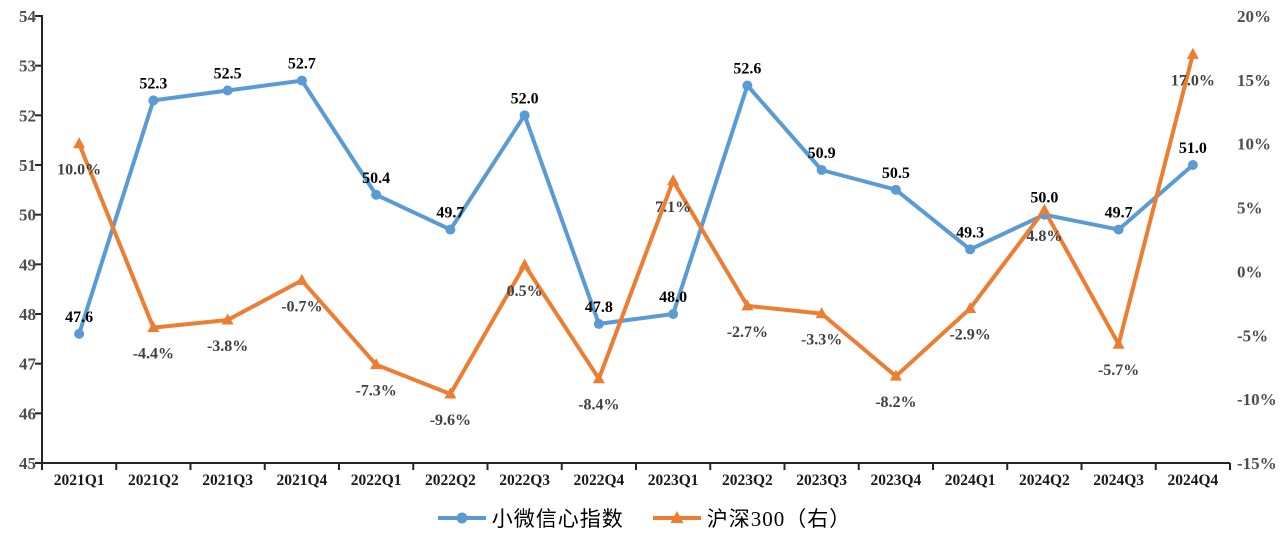  I want to click on data-label: 10.0%, so click(79, 170).